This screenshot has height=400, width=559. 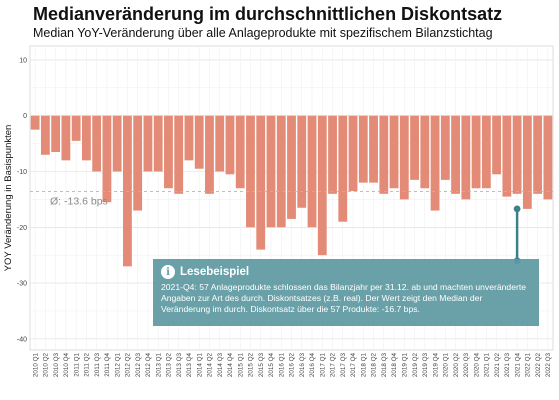 What do you see at coordinates (169, 365) in the screenshot?
I see `x-tick-label: 2013 Q2` at bounding box center [169, 365].